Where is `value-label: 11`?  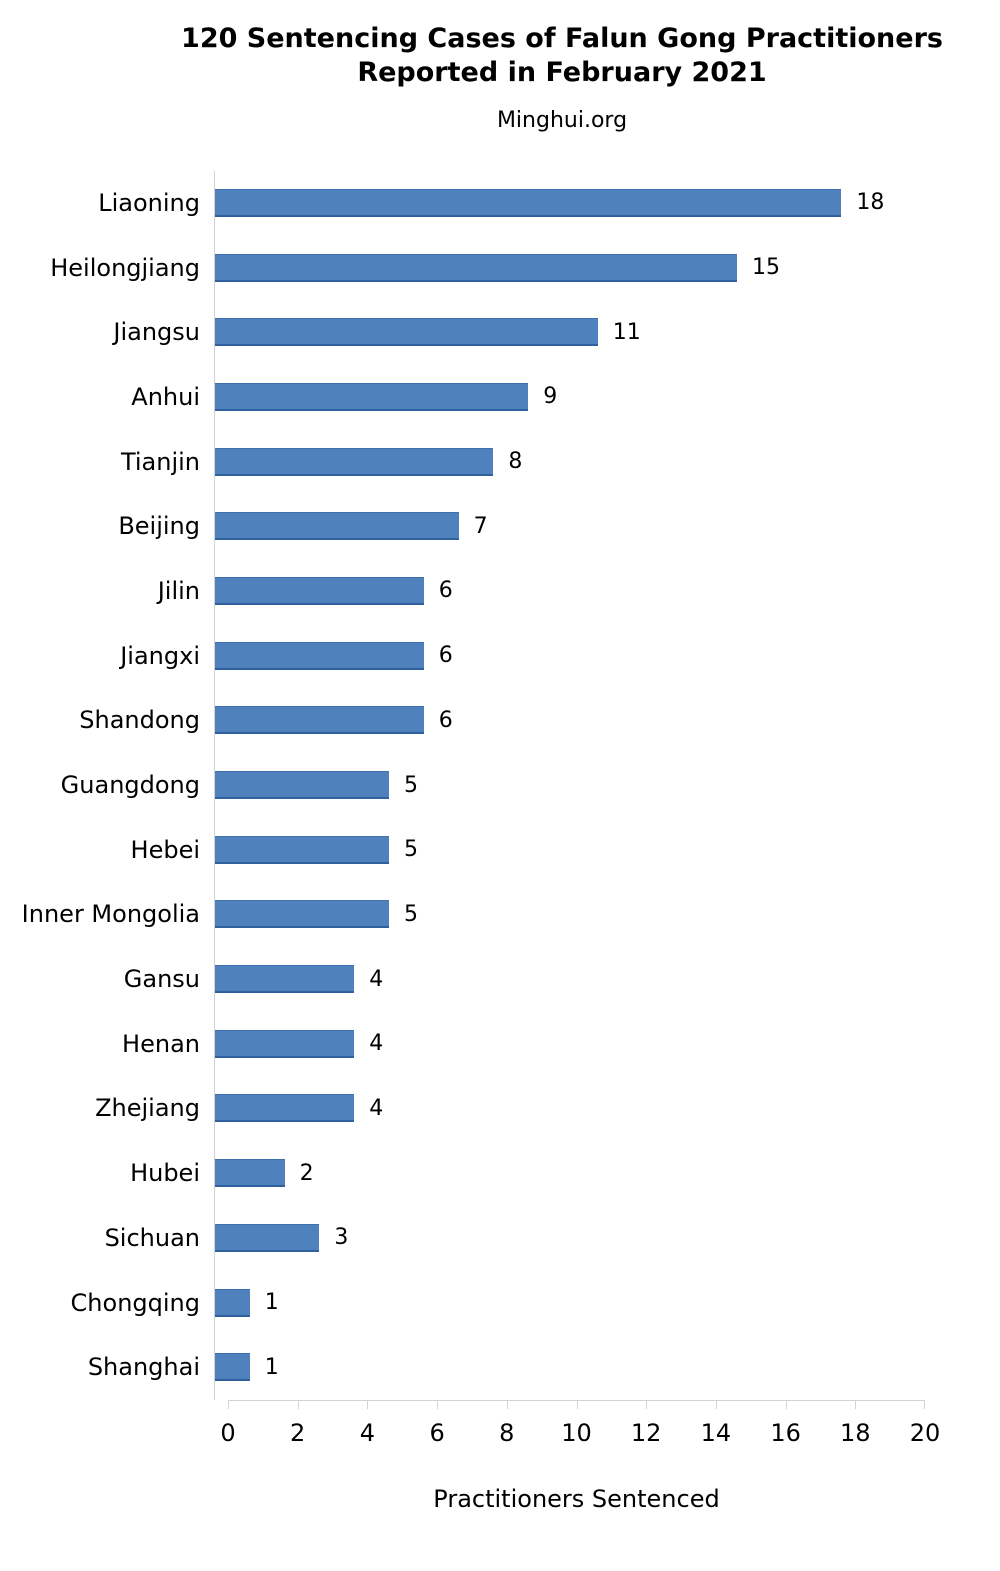 value-label: 11 is located at coordinates (626, 332).